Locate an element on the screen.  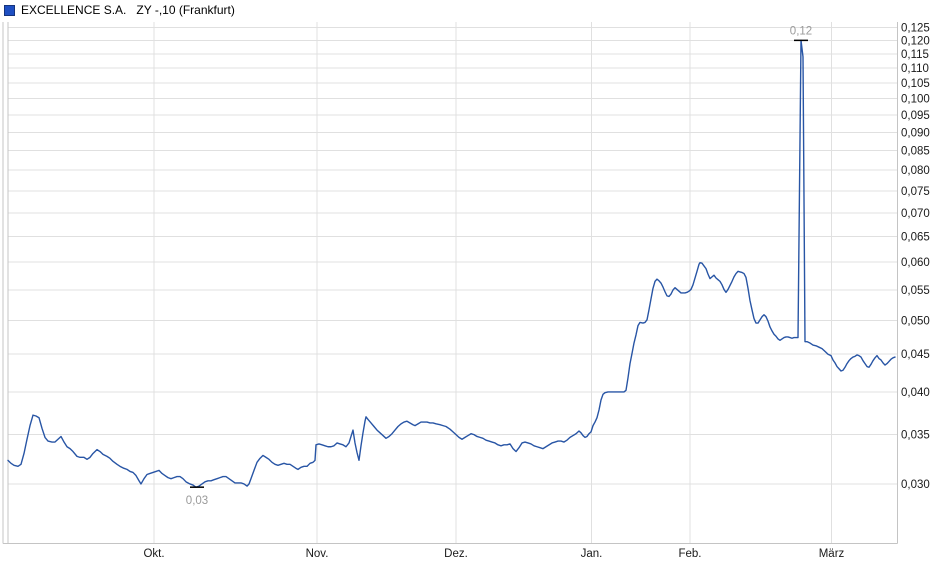
y-axis-label: 0,060 is located at coordinates (915, 263).